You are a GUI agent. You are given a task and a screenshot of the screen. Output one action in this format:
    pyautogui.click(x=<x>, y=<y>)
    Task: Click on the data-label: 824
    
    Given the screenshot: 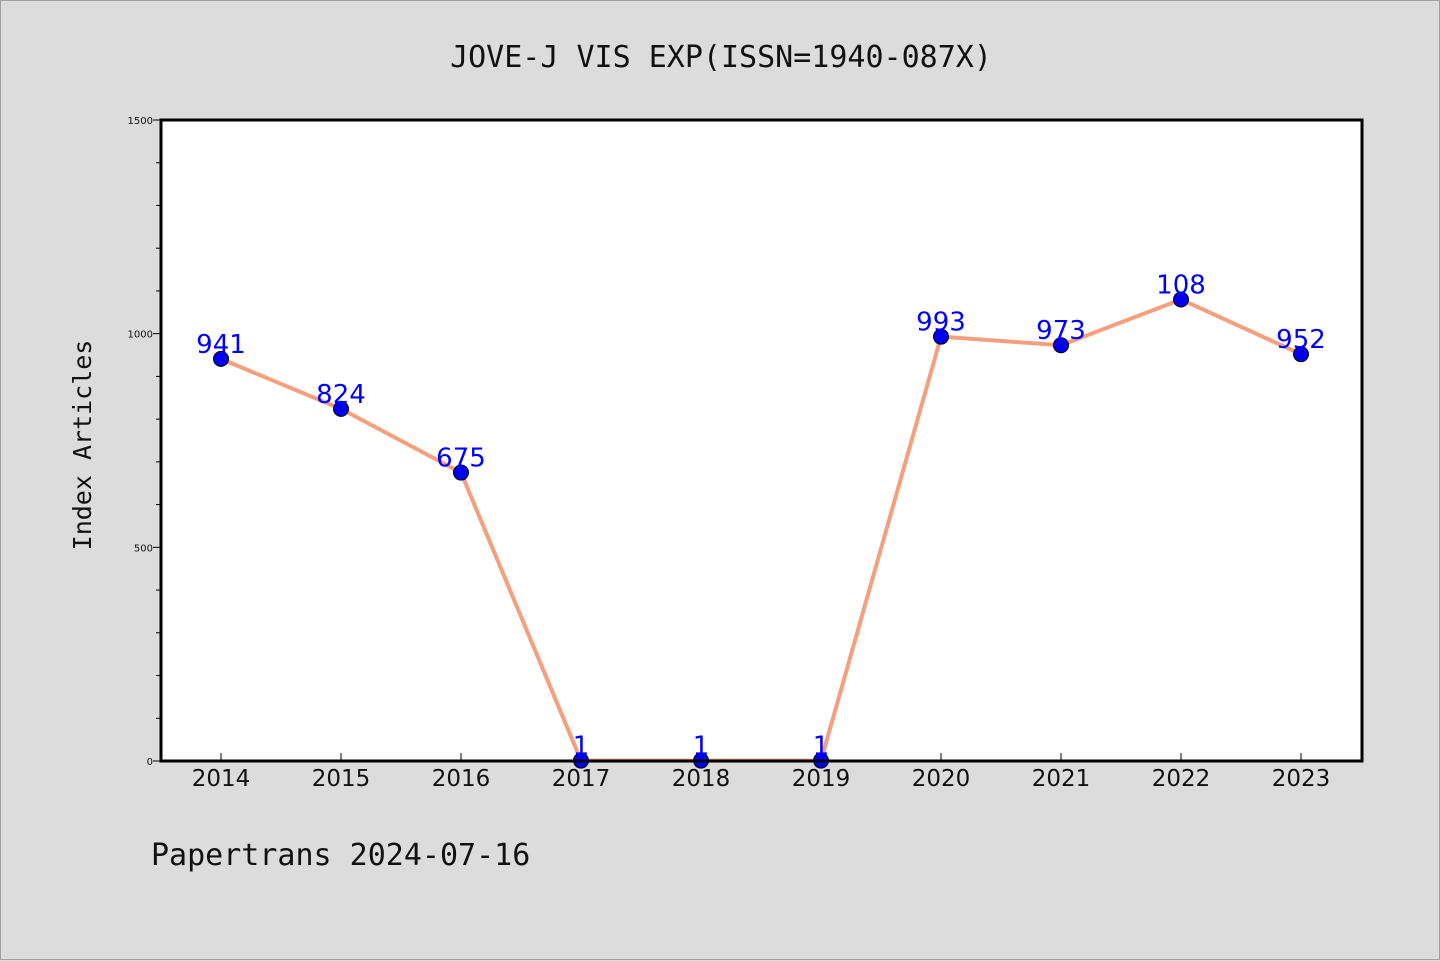 What is the action you would take?
    pyautogui.click(x=341, y=395)
    